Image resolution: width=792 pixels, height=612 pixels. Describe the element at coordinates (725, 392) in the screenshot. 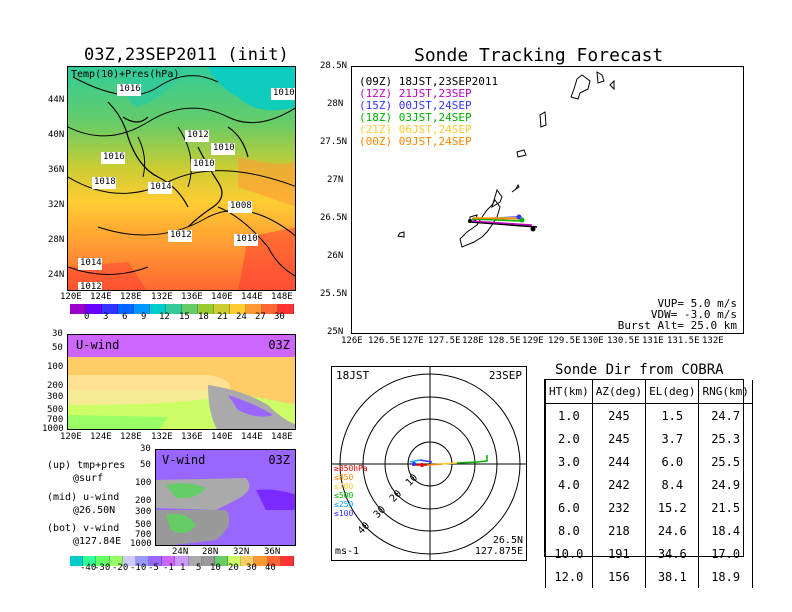

I see `col-header-rng: RNG(km)` at that location.